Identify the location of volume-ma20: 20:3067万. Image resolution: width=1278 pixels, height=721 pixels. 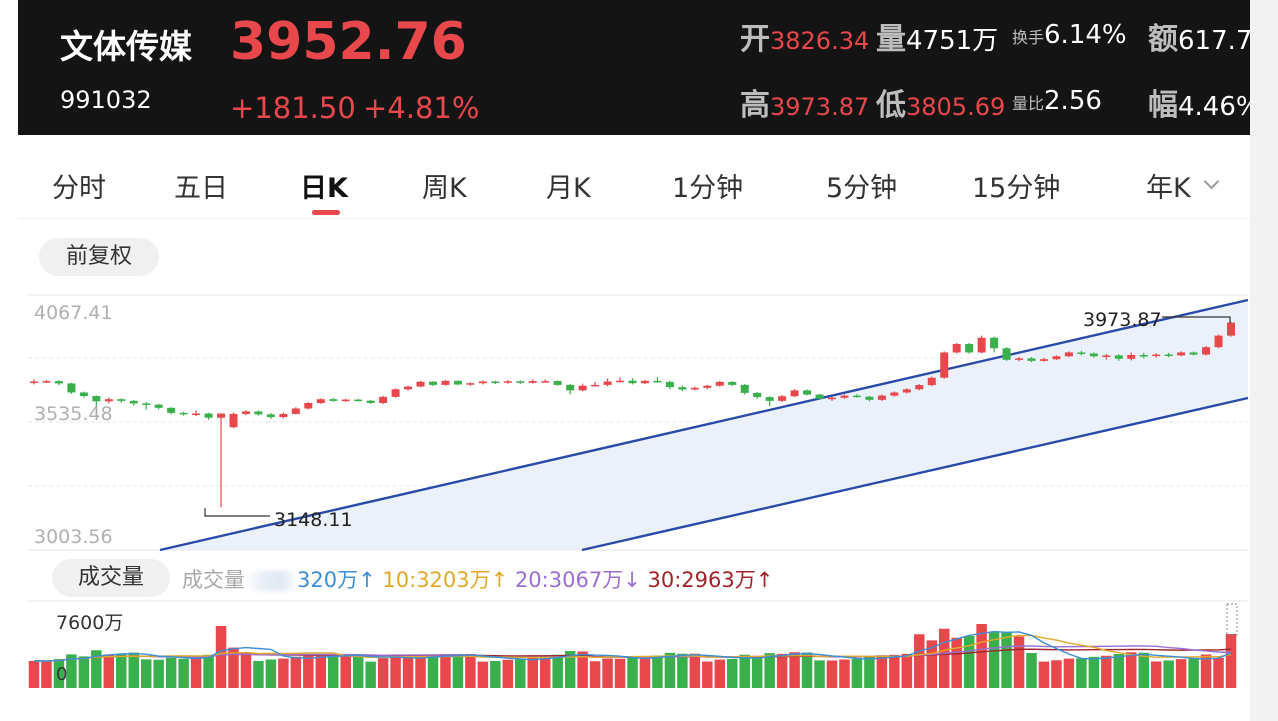
(569, 580).